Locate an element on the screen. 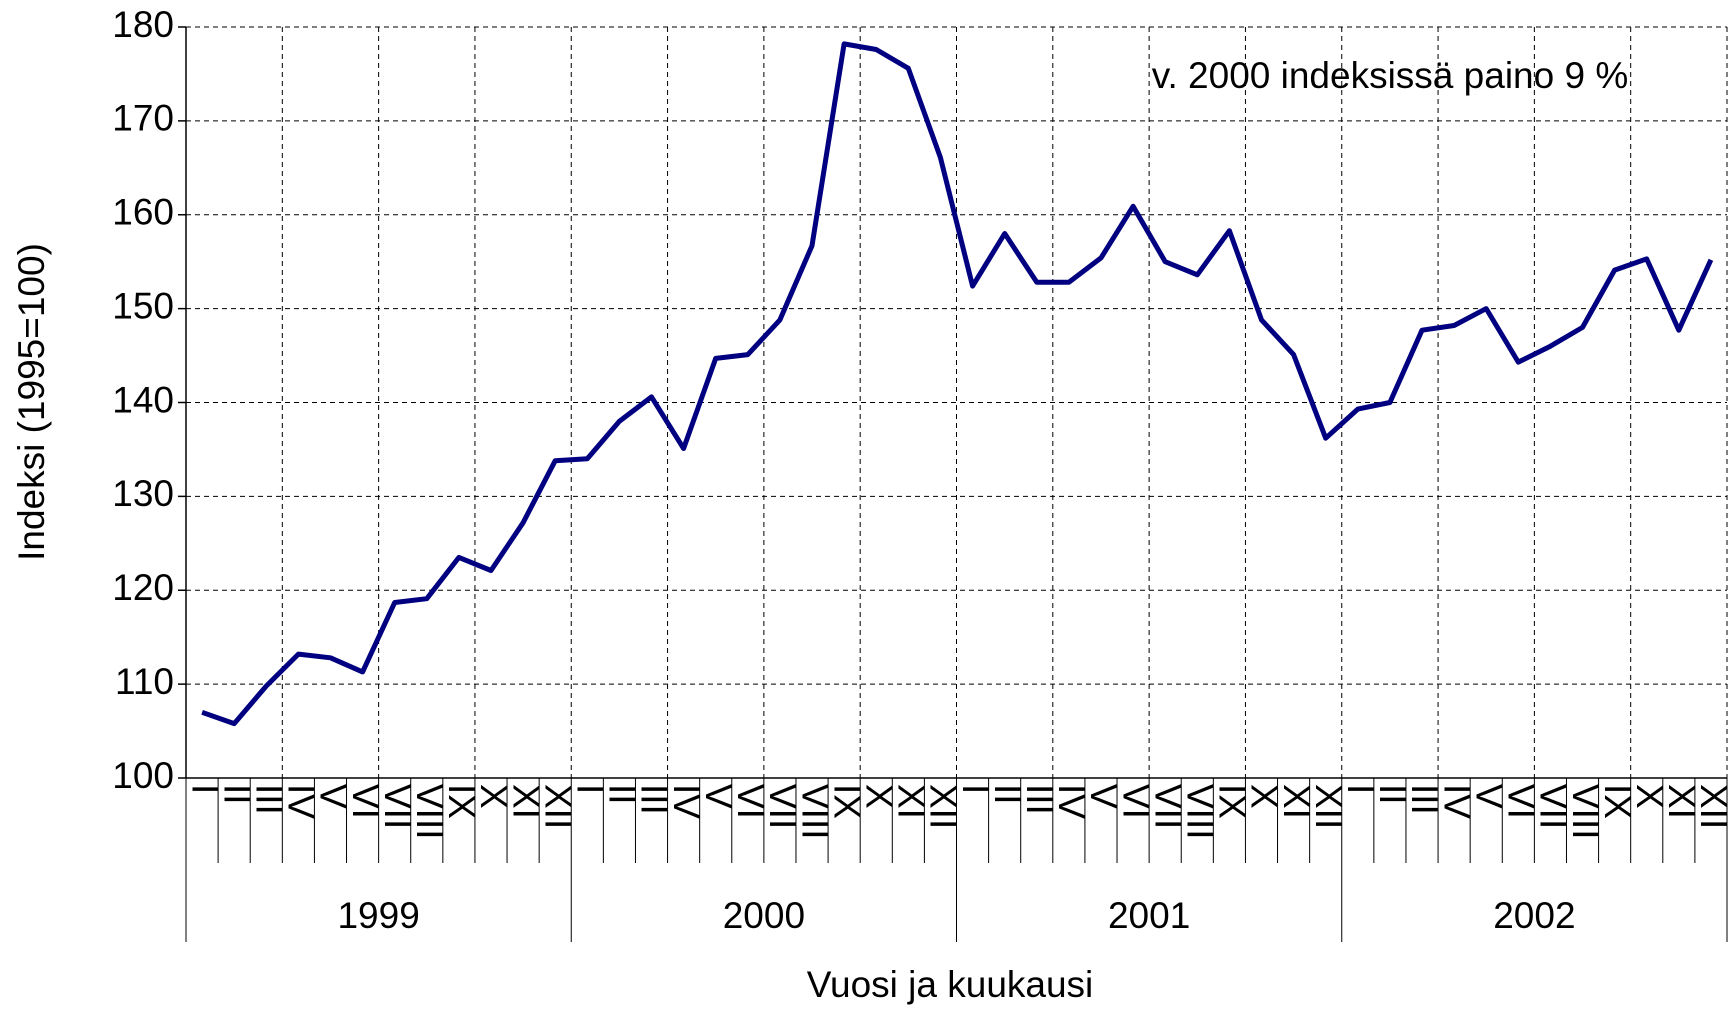 The width and height of the screenshot is (1736, 1013). y-tick-label: 100 is located at coordinates (143, 775).